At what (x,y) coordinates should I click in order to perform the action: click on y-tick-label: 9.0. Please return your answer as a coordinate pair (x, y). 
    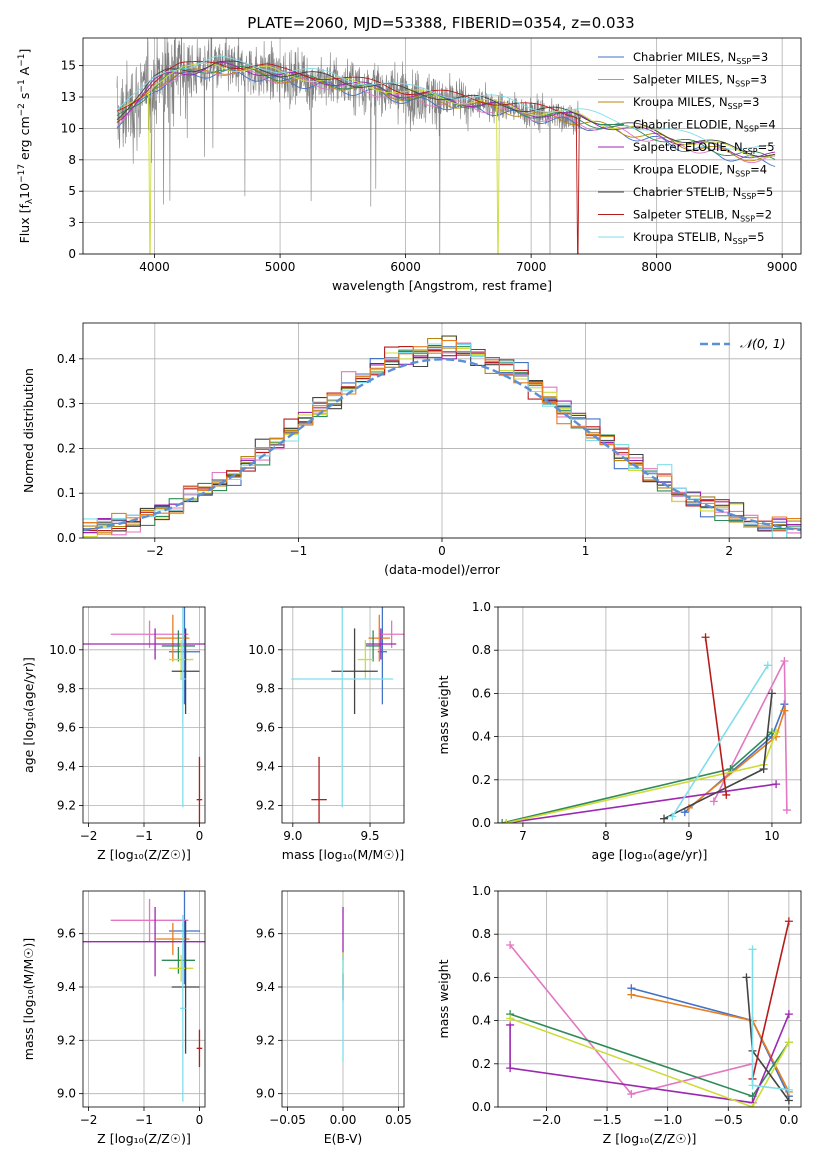
    Looking at the image, I should click on (265, 1094).